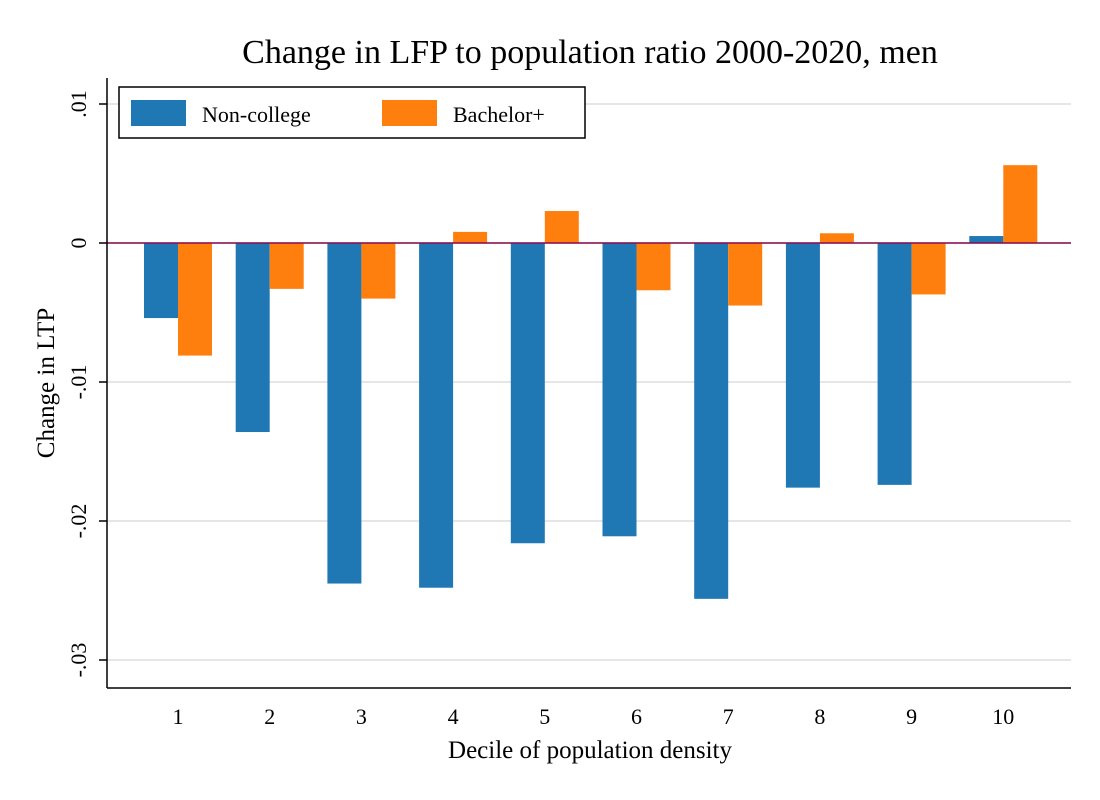  I want to click on y-ticks: .01 0 -.01 -.02 -.03, so click(86, 383).